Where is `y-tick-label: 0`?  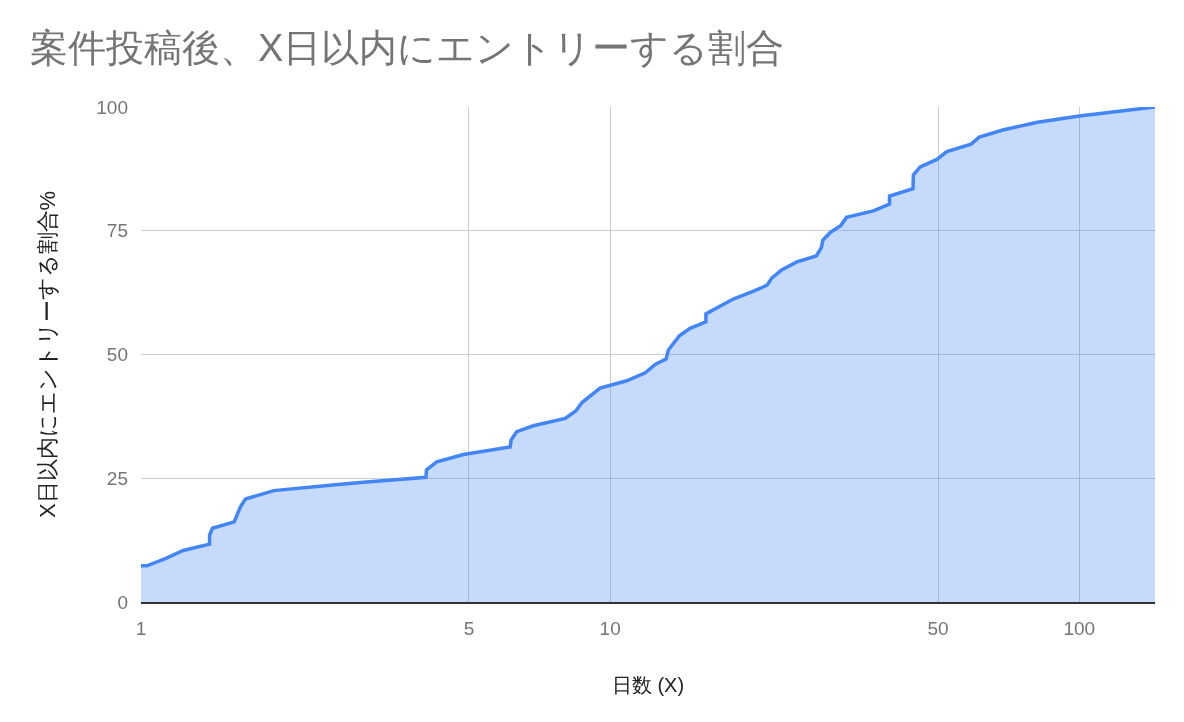 y-tick-label: 0 is located at coordinates (122, 602).